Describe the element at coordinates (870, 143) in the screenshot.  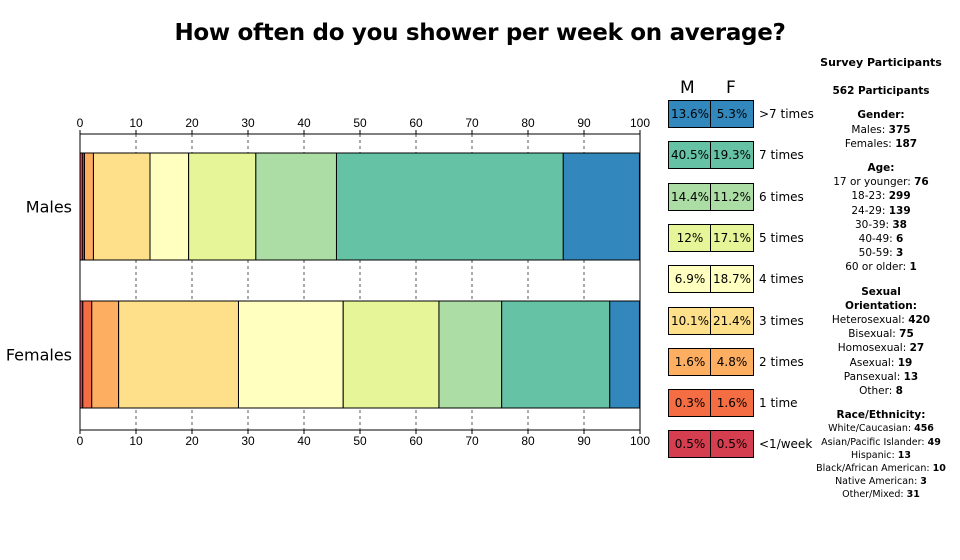
I see `stat-label: Females:` at that location.